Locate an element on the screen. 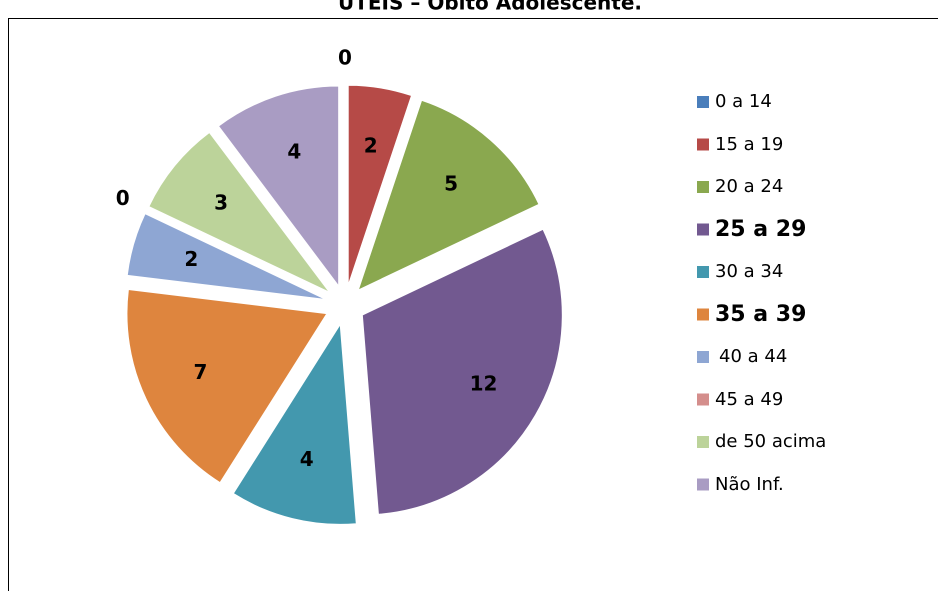 This screenshot has width=938, height=591. legend-label: 30 a 34 is located at coordinates (749, 271).